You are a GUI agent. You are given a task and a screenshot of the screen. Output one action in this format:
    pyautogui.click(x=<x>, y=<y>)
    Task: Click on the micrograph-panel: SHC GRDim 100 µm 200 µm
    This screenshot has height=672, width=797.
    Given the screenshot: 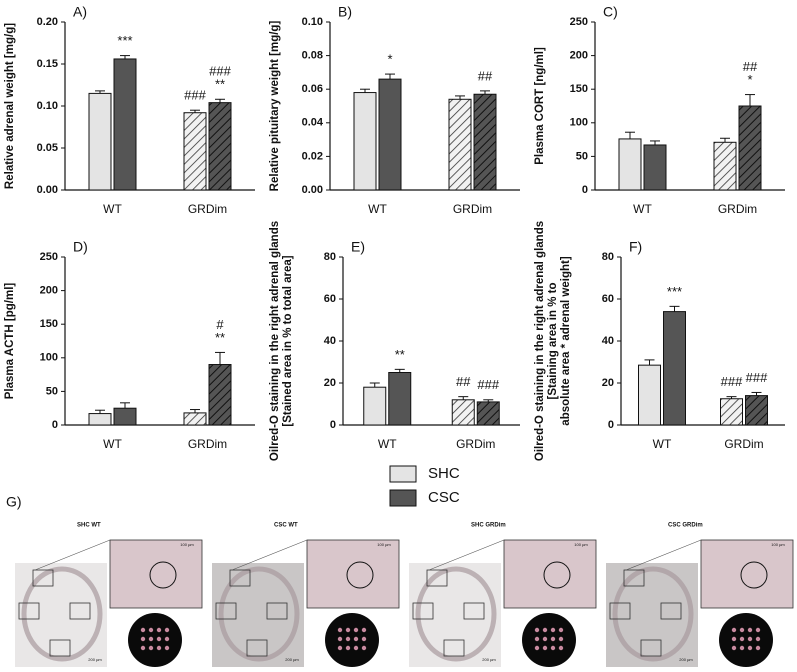 What is the action you would take?
    pyautogui.click(x=503, y=595)
    